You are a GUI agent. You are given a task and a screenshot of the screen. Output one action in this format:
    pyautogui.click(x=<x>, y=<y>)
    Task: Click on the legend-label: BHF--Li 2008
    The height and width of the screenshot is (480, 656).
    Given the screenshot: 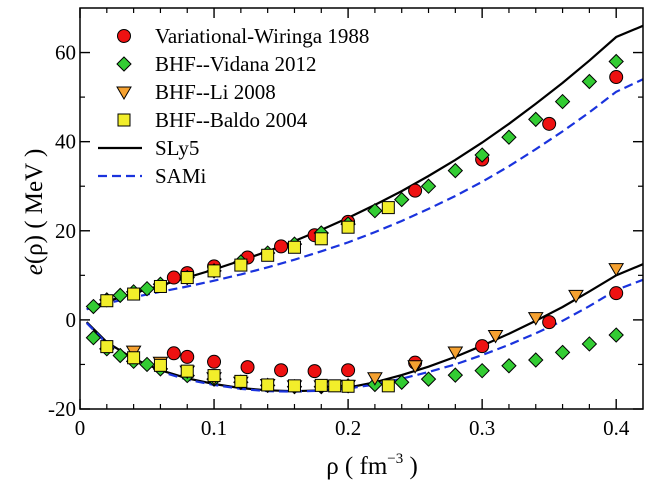 What is the action you would take?
    pyautogui.click(x=215, y=92)
    